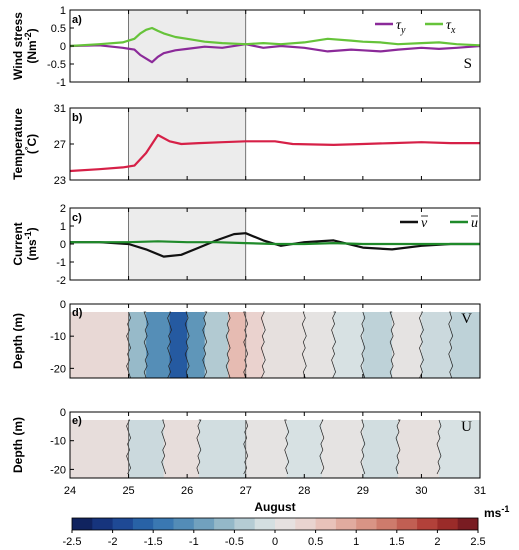 The width and height of the screenshot is (519, 550). What do you see at coordinates (304, 491) in the screenshot?
I see `x-tick-label: 28` at bounding box center [304, 491].